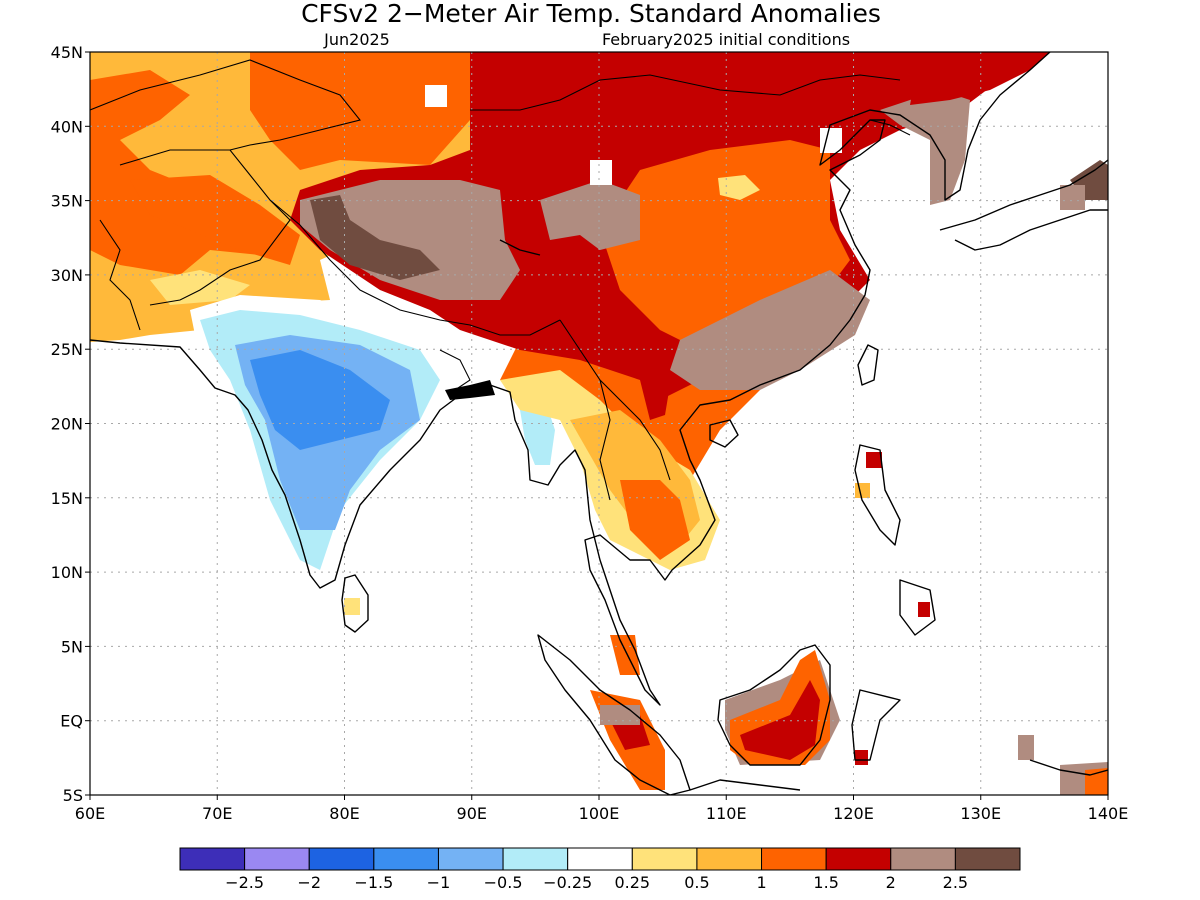 The width and height of the screenshot is (1200, 900). I want to click on lon-tick-label: 130E, so click(980, 813).